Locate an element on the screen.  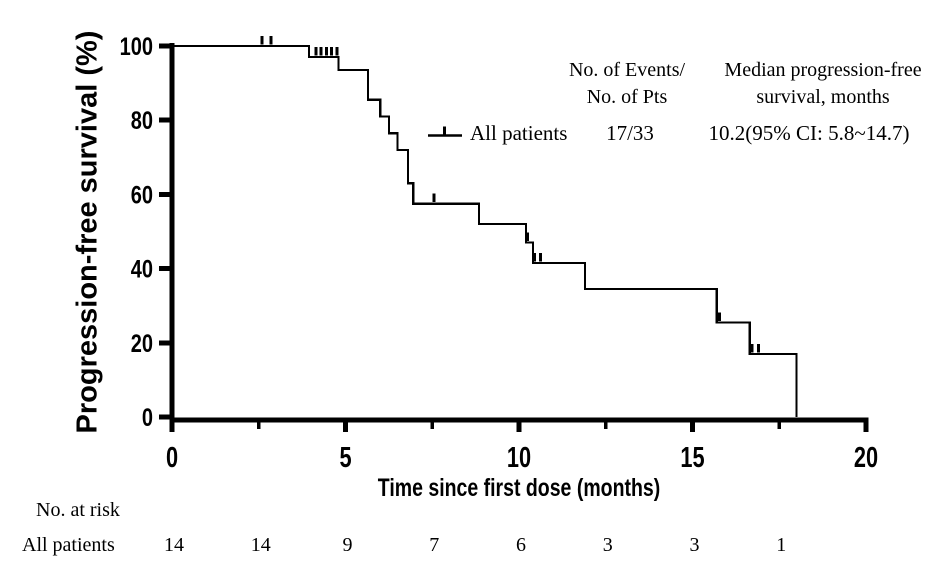
at-risk-row-label: All patients is located at coordinates (68, 545).